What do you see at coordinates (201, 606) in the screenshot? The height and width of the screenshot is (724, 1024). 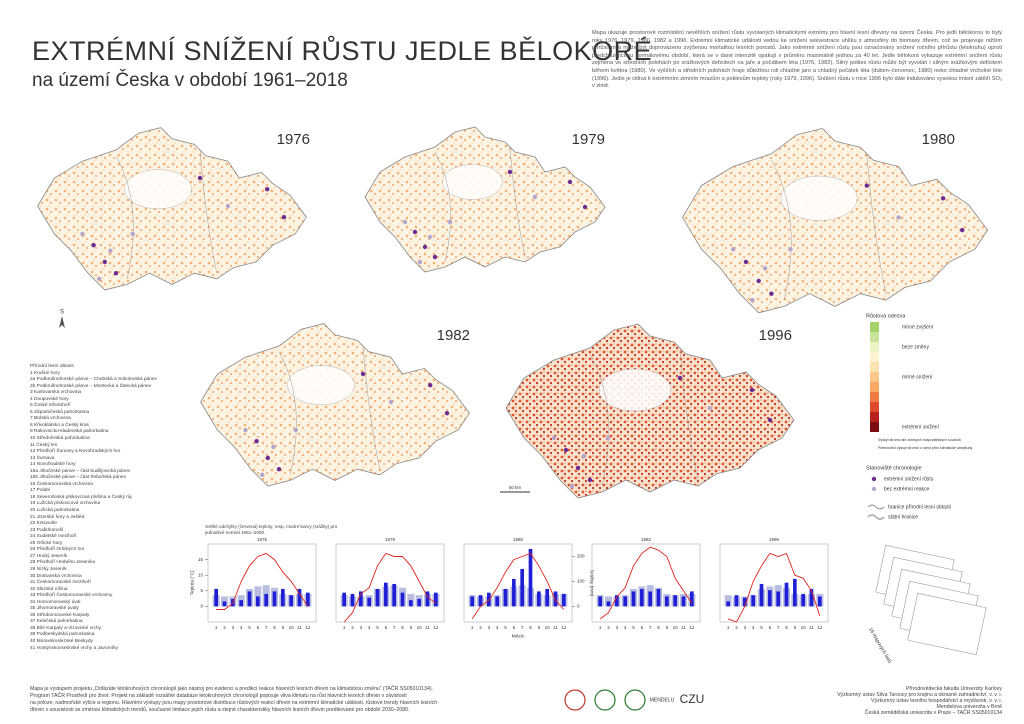 I see `y-tick-label: 0` at bounding box center [201, 606].